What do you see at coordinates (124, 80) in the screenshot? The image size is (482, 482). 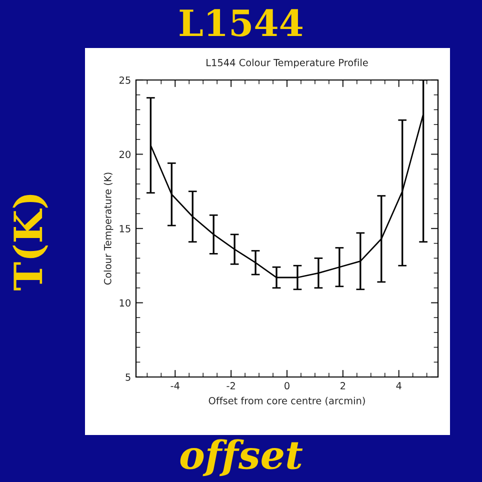 I see `y-tick-label: 25` at bounding box center [124, 80].